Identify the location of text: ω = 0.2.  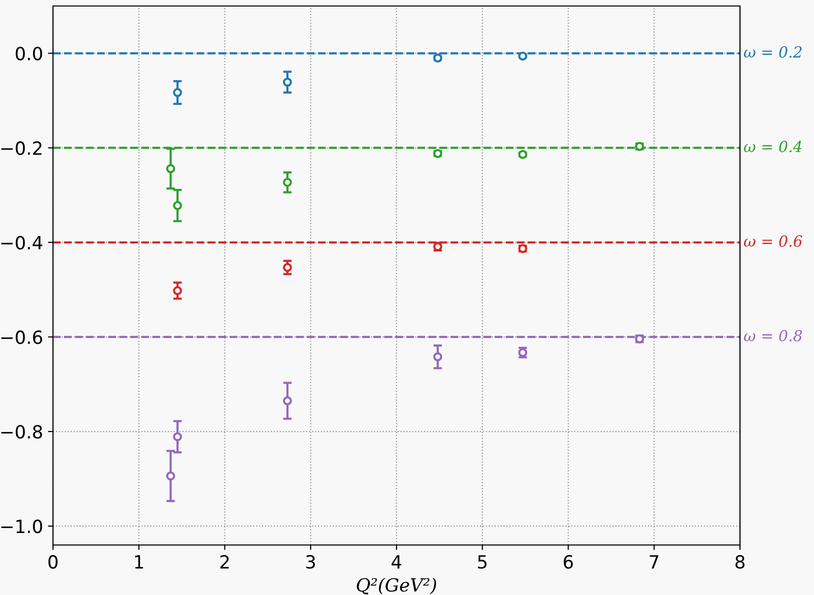
(773, 52).